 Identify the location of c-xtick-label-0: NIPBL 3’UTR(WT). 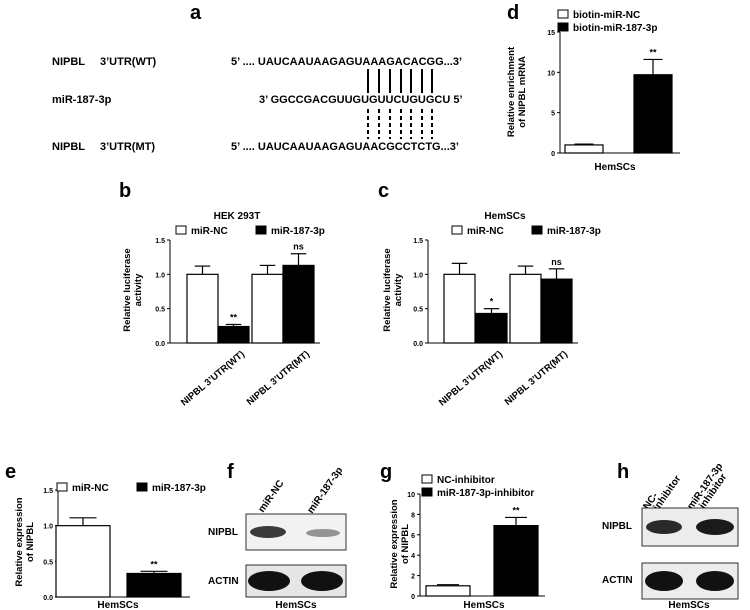
(471, 379).